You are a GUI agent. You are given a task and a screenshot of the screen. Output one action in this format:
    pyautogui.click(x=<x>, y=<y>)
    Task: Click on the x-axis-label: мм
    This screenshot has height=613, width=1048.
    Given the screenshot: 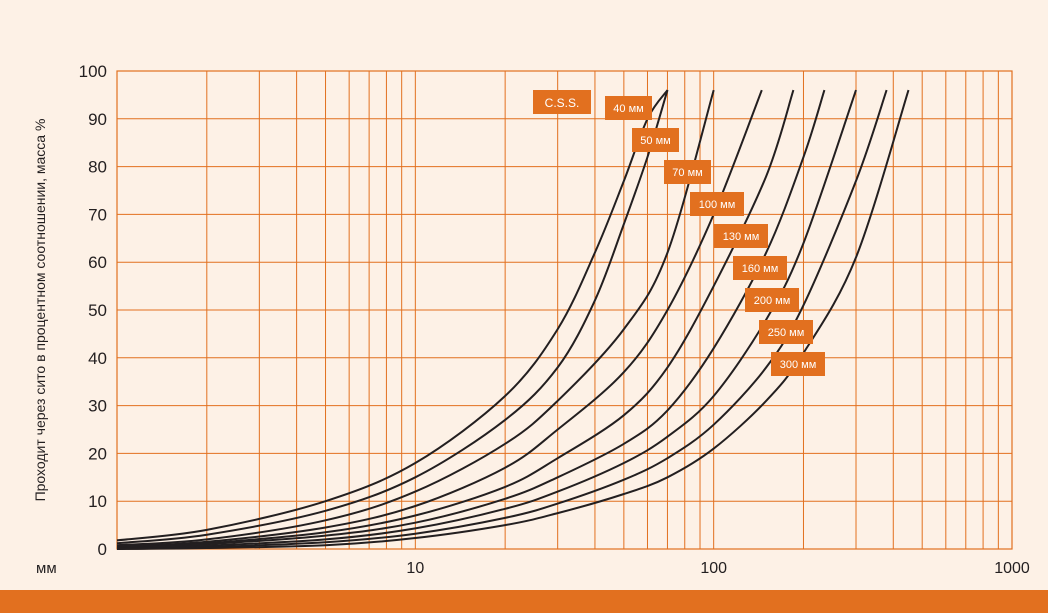 What is the action you would take?
    pyautogui.click(x=46, y=568)
    